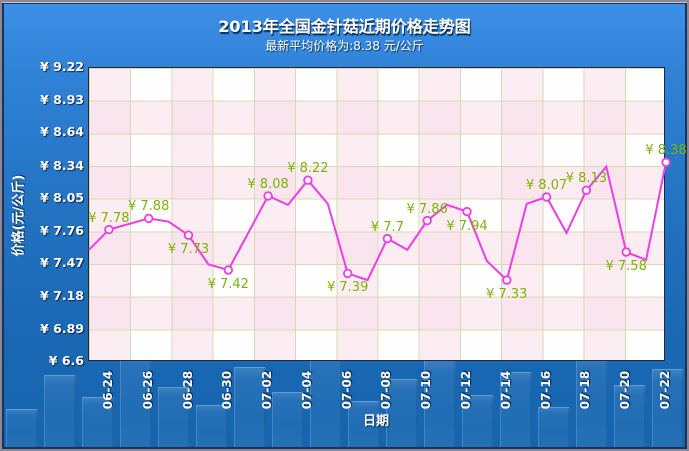 This screenshot has height=451, width=689. What do you see at coordinates (62, 99) in the screenshot?
I see `y-axis-tick-label: ¥ 8.93` at bounding box center [62, 99].